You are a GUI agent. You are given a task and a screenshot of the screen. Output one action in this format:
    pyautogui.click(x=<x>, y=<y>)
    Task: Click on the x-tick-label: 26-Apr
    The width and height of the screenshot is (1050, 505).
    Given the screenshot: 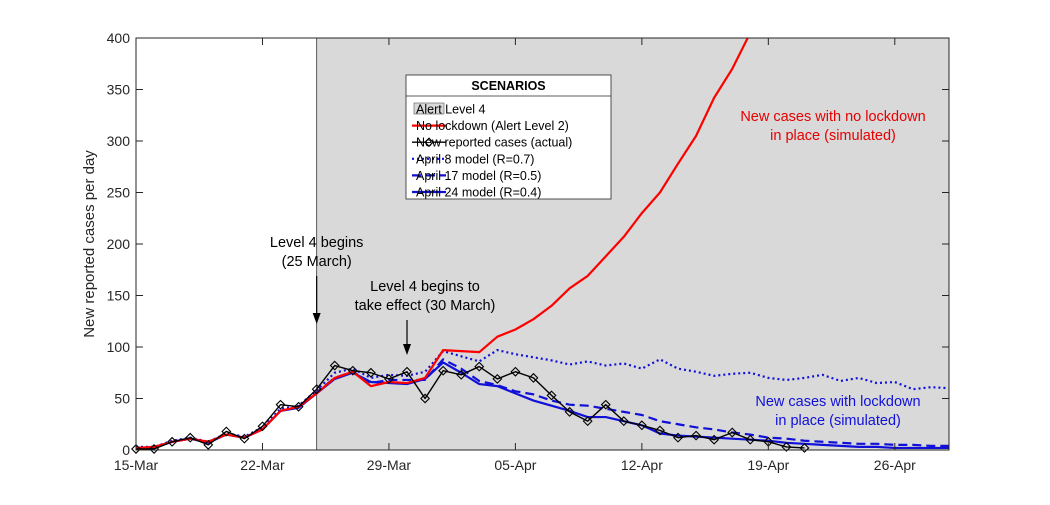 What is the action you would take?
    pyautogui.click(x=895, y=465)
    